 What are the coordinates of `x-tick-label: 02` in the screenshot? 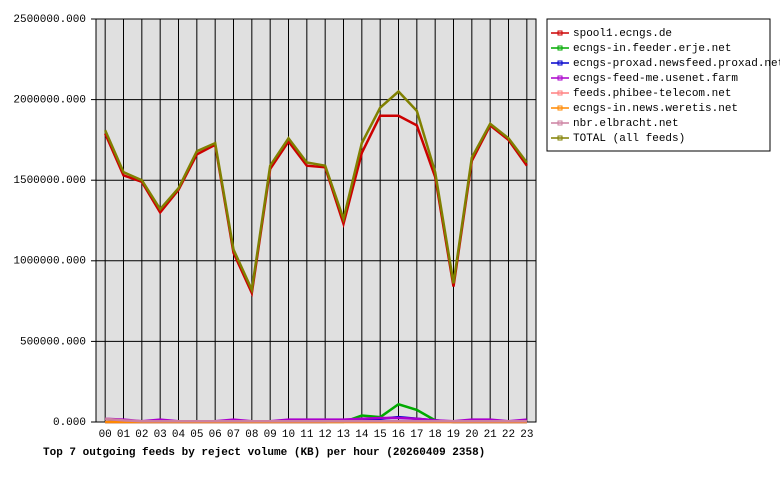 It's located at (141, 435).